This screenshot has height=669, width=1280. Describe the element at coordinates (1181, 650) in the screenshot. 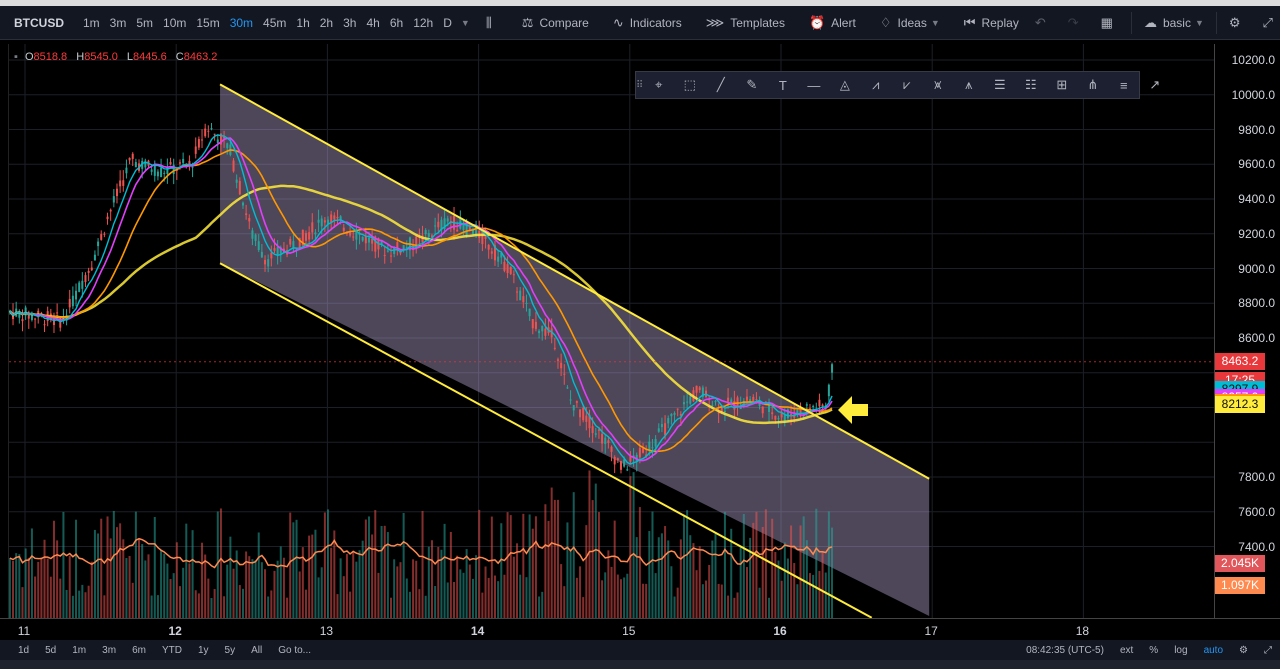

I see `log-toggle: log` at that location.